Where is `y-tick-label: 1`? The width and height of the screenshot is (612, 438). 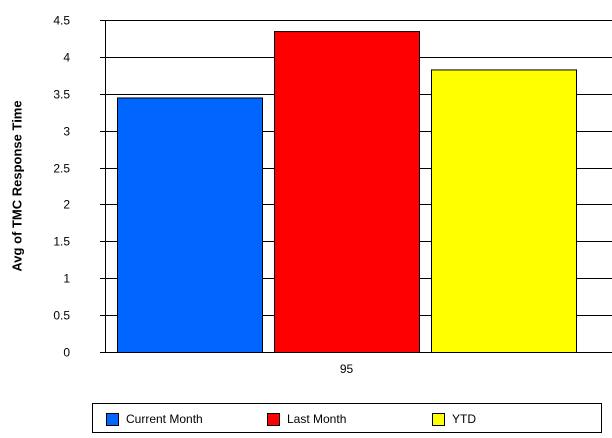
y-tick-label: 1 is located at coordinates (66, 279).